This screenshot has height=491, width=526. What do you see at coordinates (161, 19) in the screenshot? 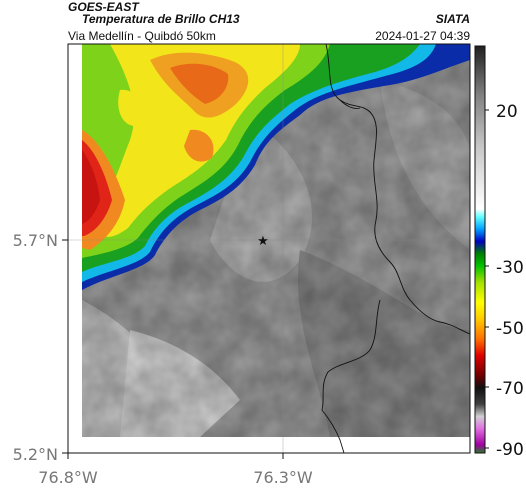
I see `product-title: Temperatura de Brillo CH13` at bounding box center [161, 19].